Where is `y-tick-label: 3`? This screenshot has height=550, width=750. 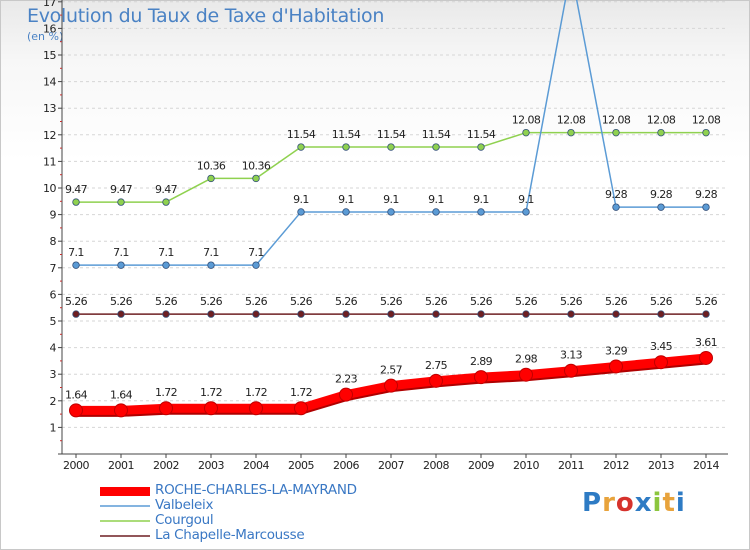 y-tick-label: 3 is located at coordinates (53, 374).